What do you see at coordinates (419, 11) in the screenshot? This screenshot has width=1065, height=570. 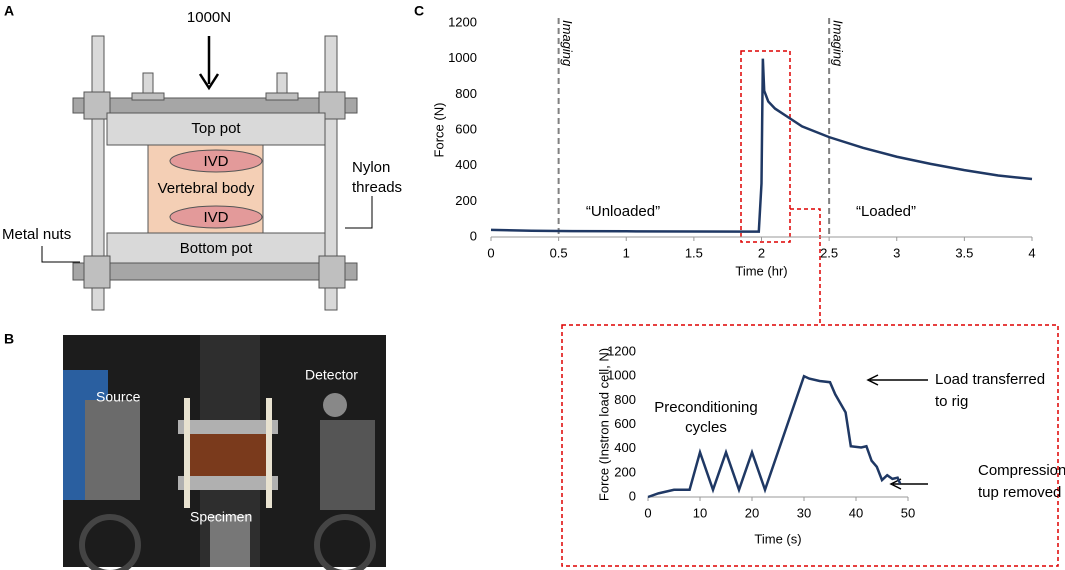 I see `panel-label: C` at bounding box center [419, 11].